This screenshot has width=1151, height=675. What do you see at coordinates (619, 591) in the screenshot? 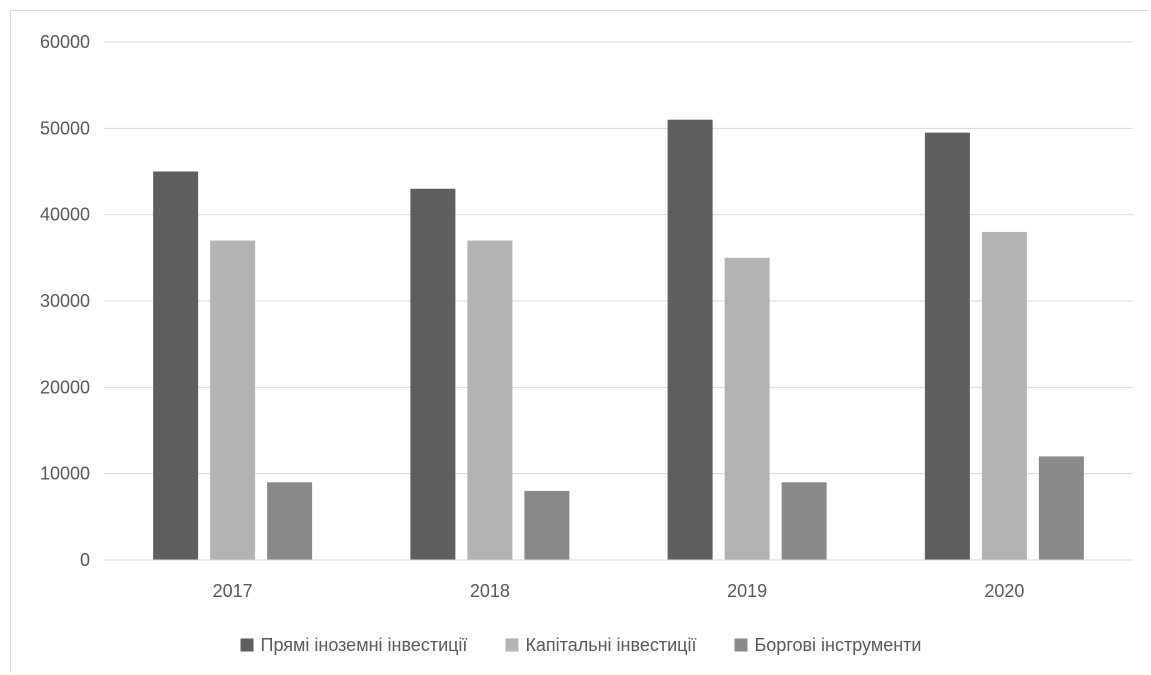
I see `x-axis-tick-labels: 2017 2018 2019 2020` at bounding box center [619, 591].